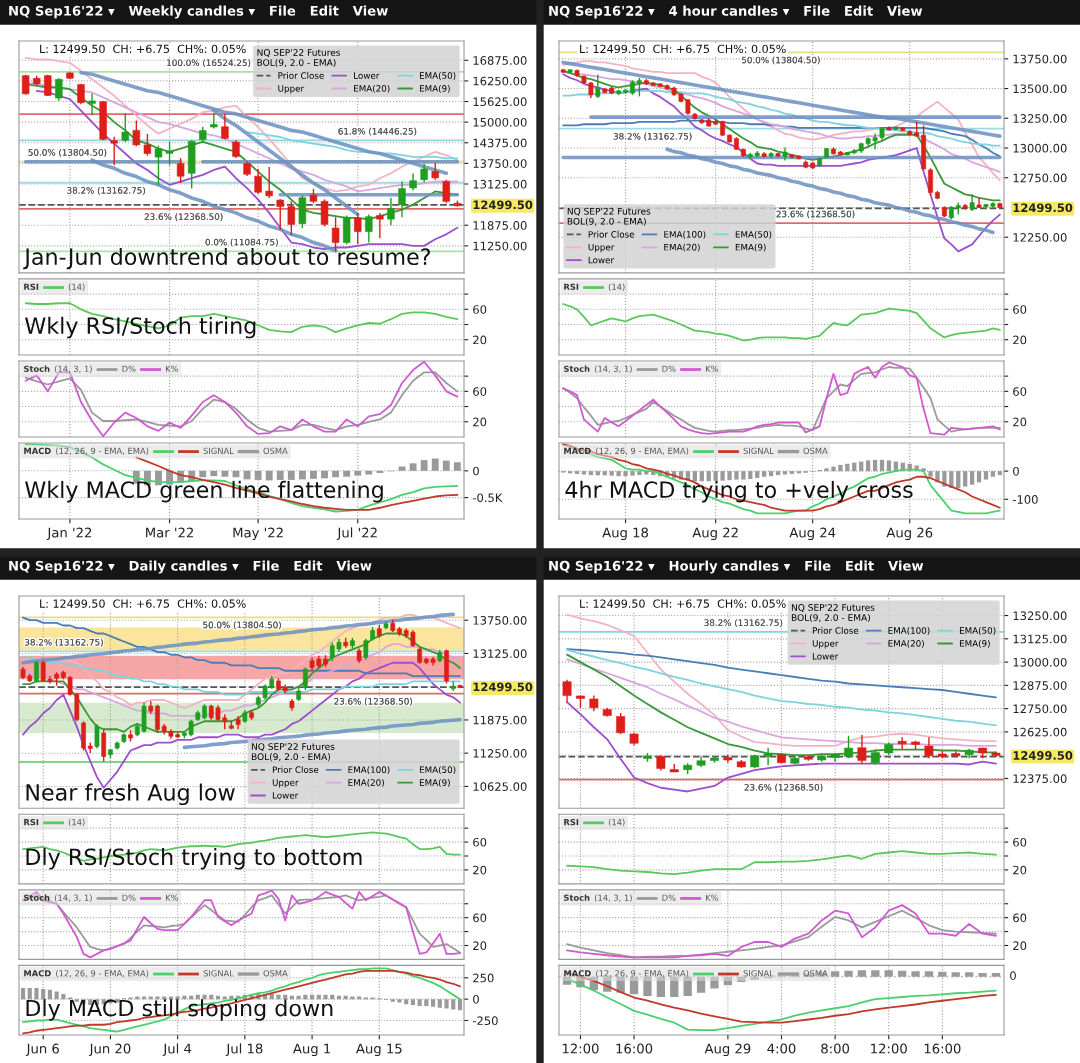  What do you see at coordinates (625, 534) in the screenshot?
I see `x-tick-label: Aug 18` at bounding box center [625, 534].